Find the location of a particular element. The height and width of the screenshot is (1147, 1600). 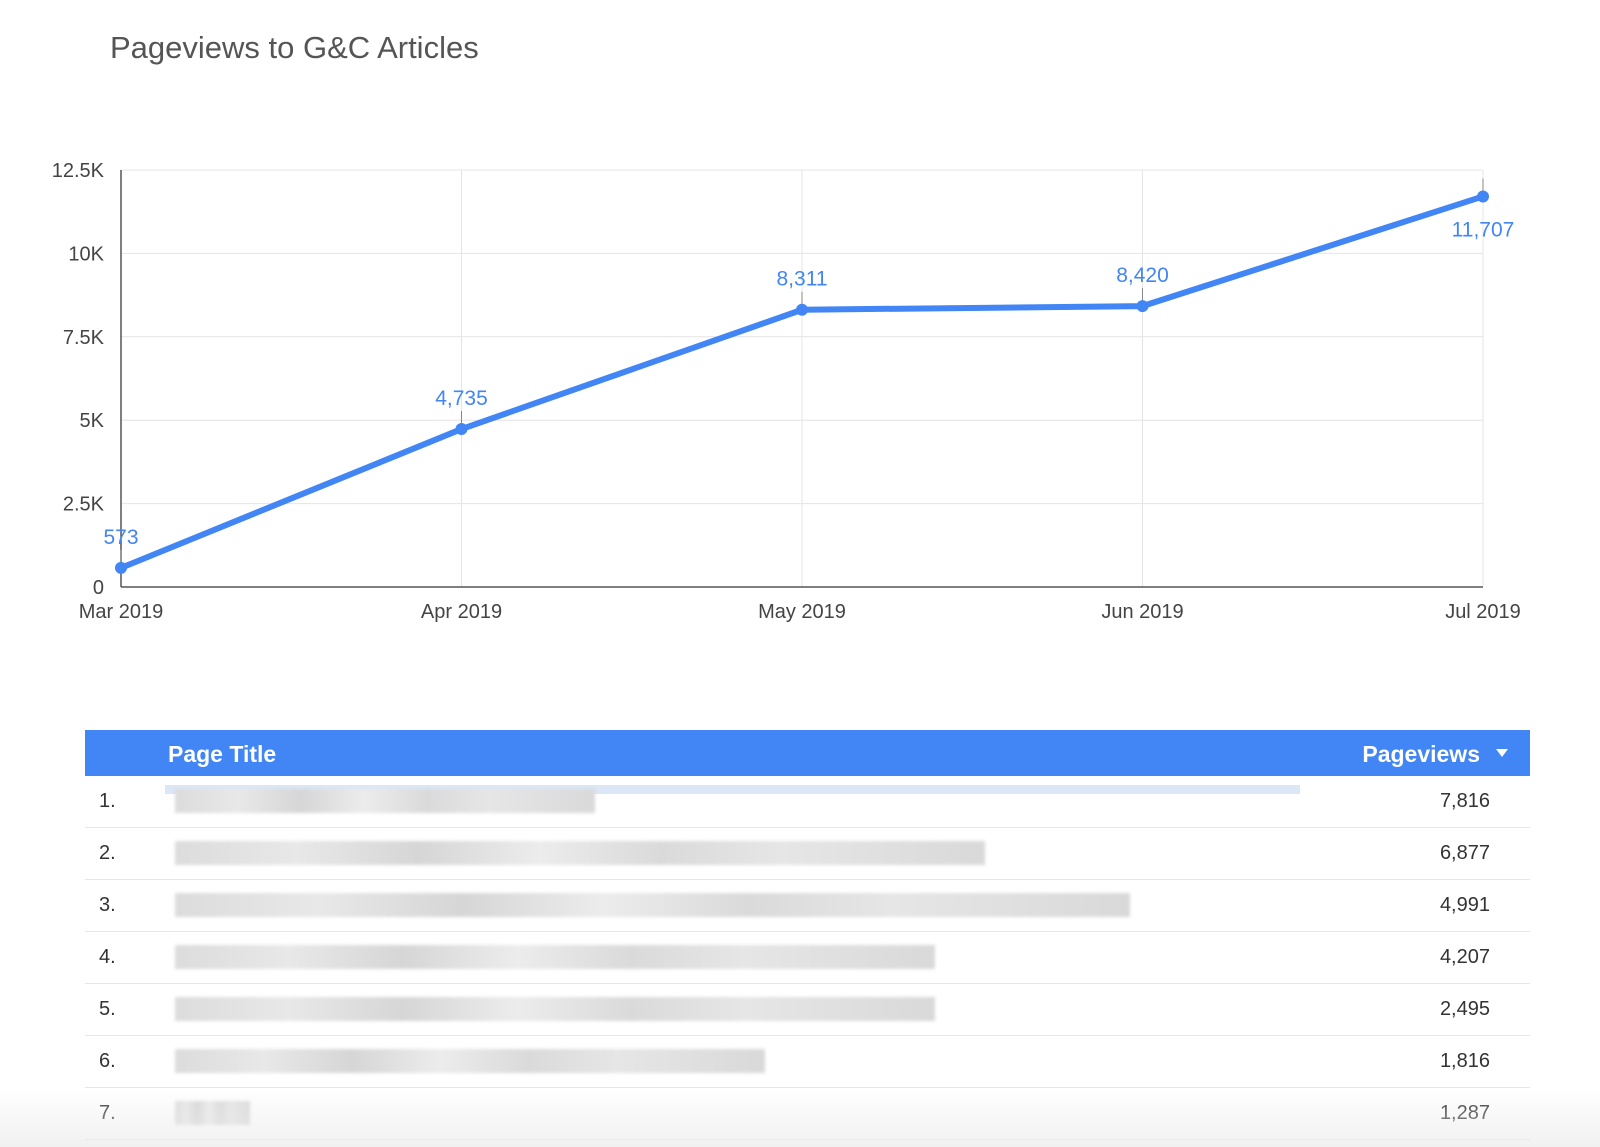

x-tick-label: Jun 2019 is located at coordinates (1142, 612).